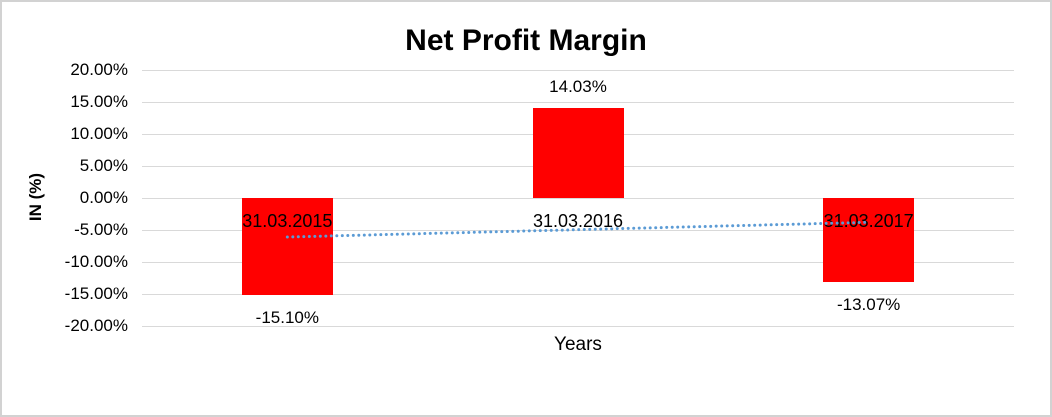 The image size is (1052, 417). What do you see at coordinates (287, 317) in the screenshot?
I see `value-label: -15.10%` at bounding box center [287, 317].